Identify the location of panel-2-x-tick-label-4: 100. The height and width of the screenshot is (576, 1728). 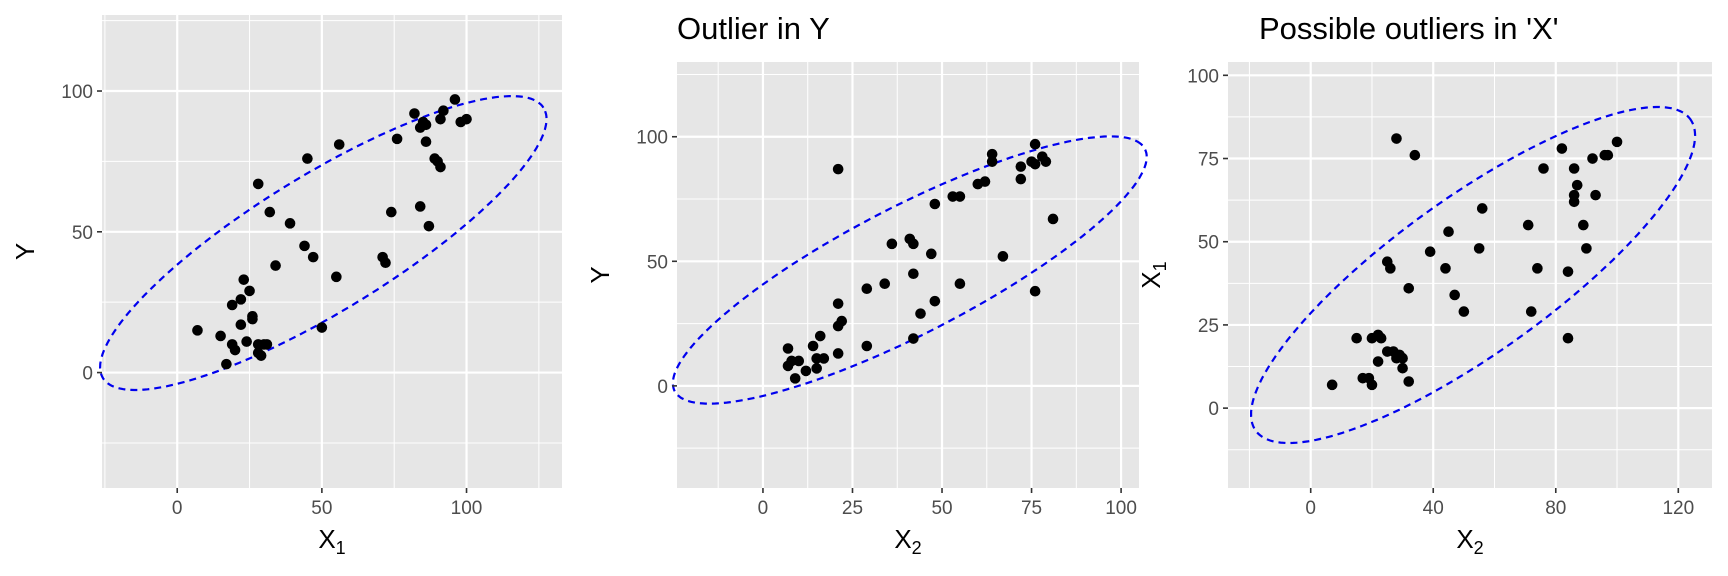
(1121, 508).